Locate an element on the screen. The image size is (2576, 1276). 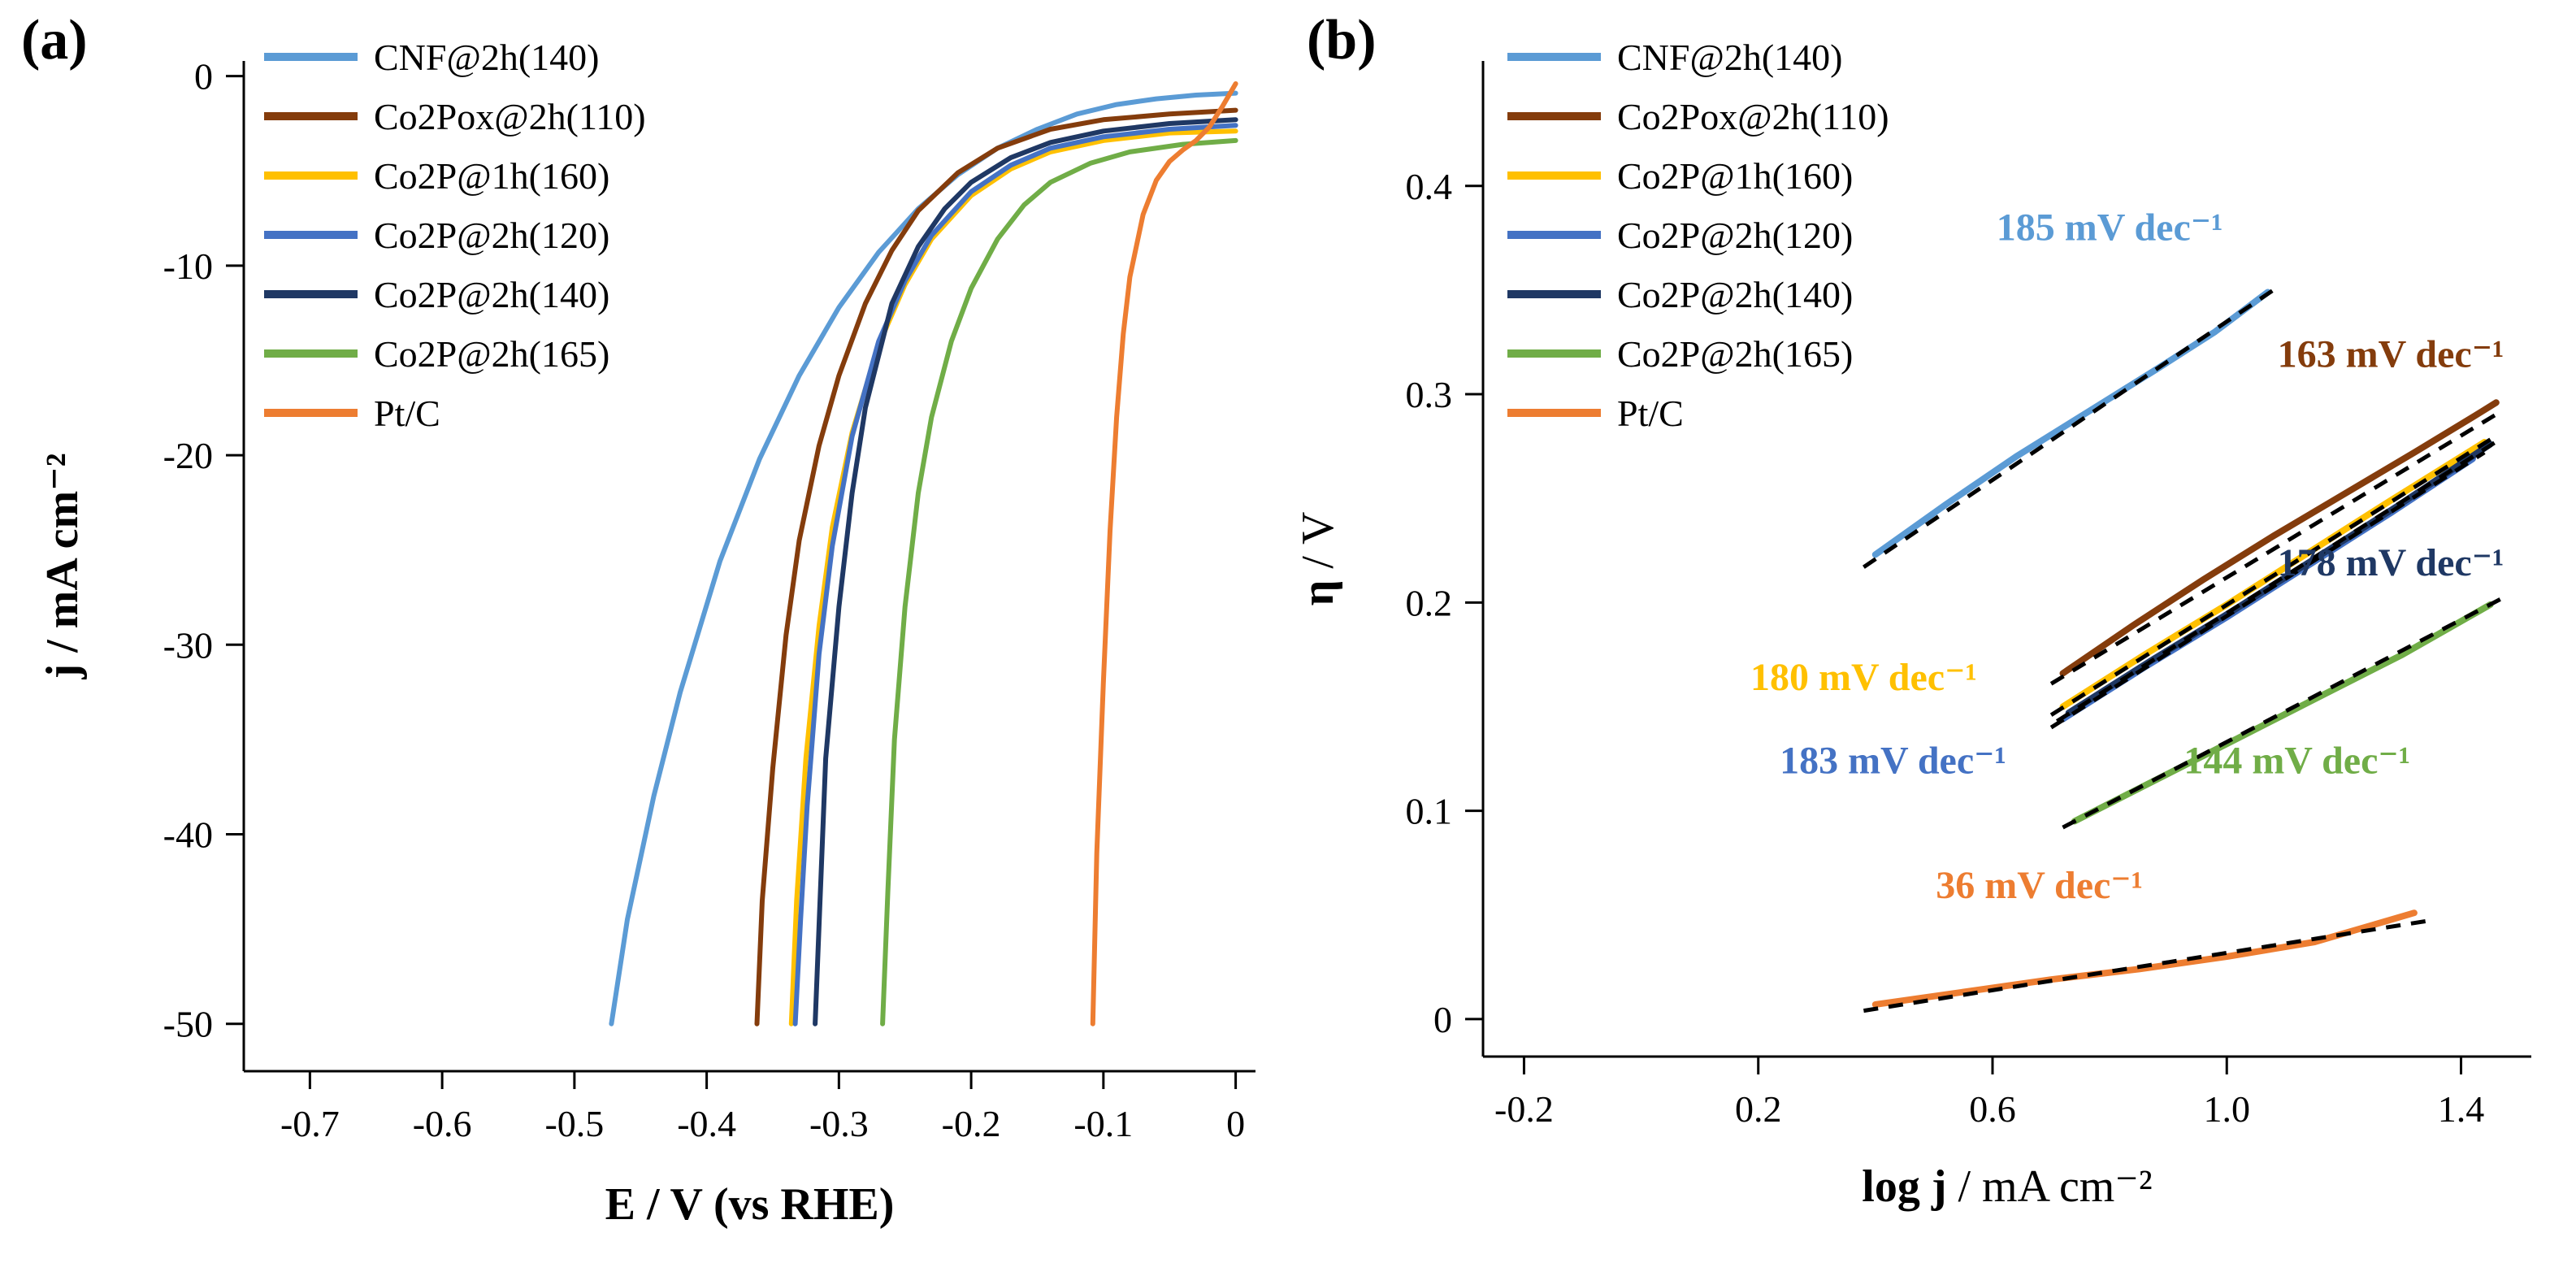
y-tick-label: 0.1 is located at coordinates (1429, 811).